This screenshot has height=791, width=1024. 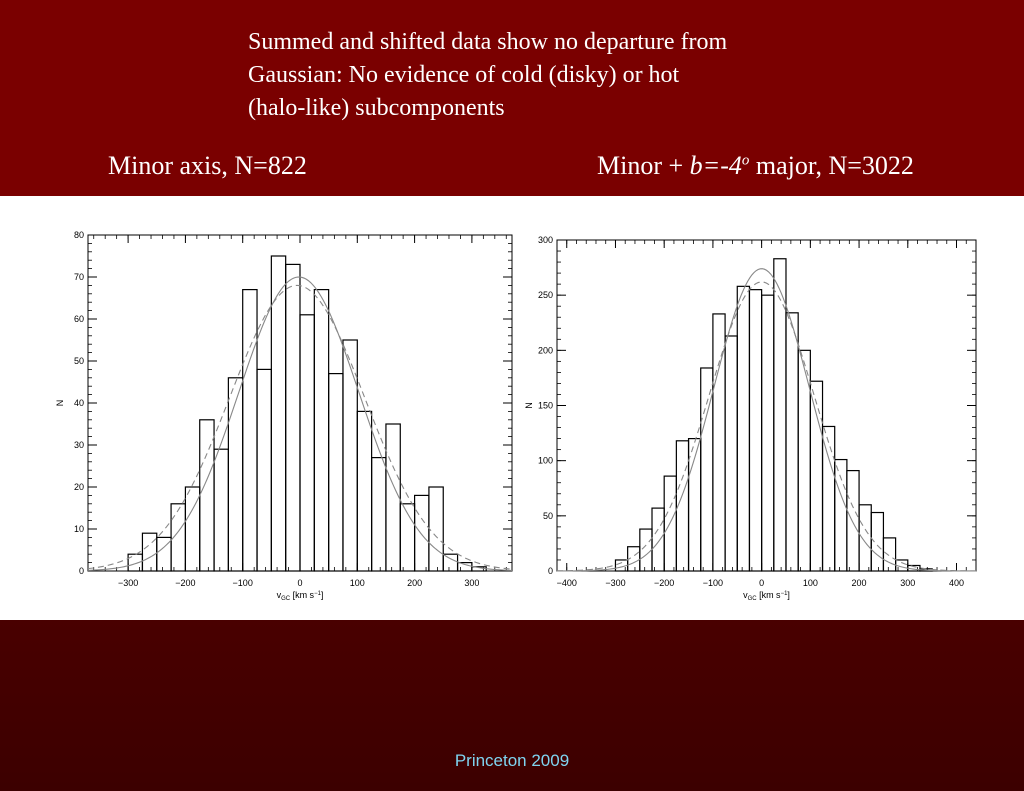 What do you see at coordinates (207, 165) in the screenshot?
I see `subtitle-minor-axis: Minor axis, N=822` at bounding box center [207, 165].